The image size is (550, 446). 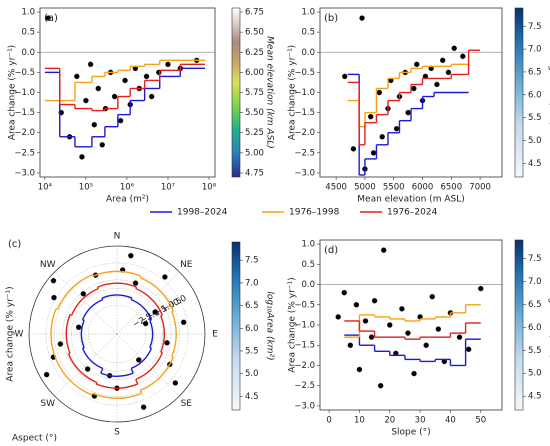 I want to click on y-tick-label: −3.0, so click(x=304, y=406).